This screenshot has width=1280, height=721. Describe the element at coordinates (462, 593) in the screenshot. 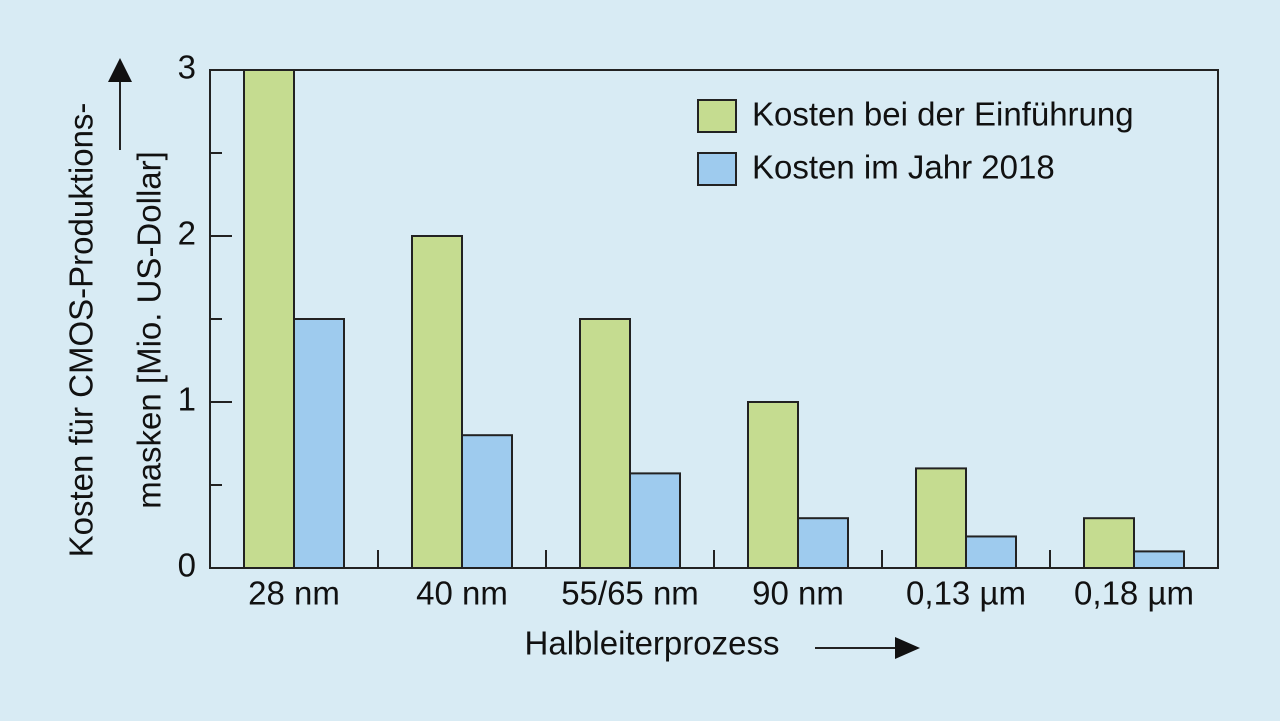

I see `x-tick-label: 40 nm` at that location.